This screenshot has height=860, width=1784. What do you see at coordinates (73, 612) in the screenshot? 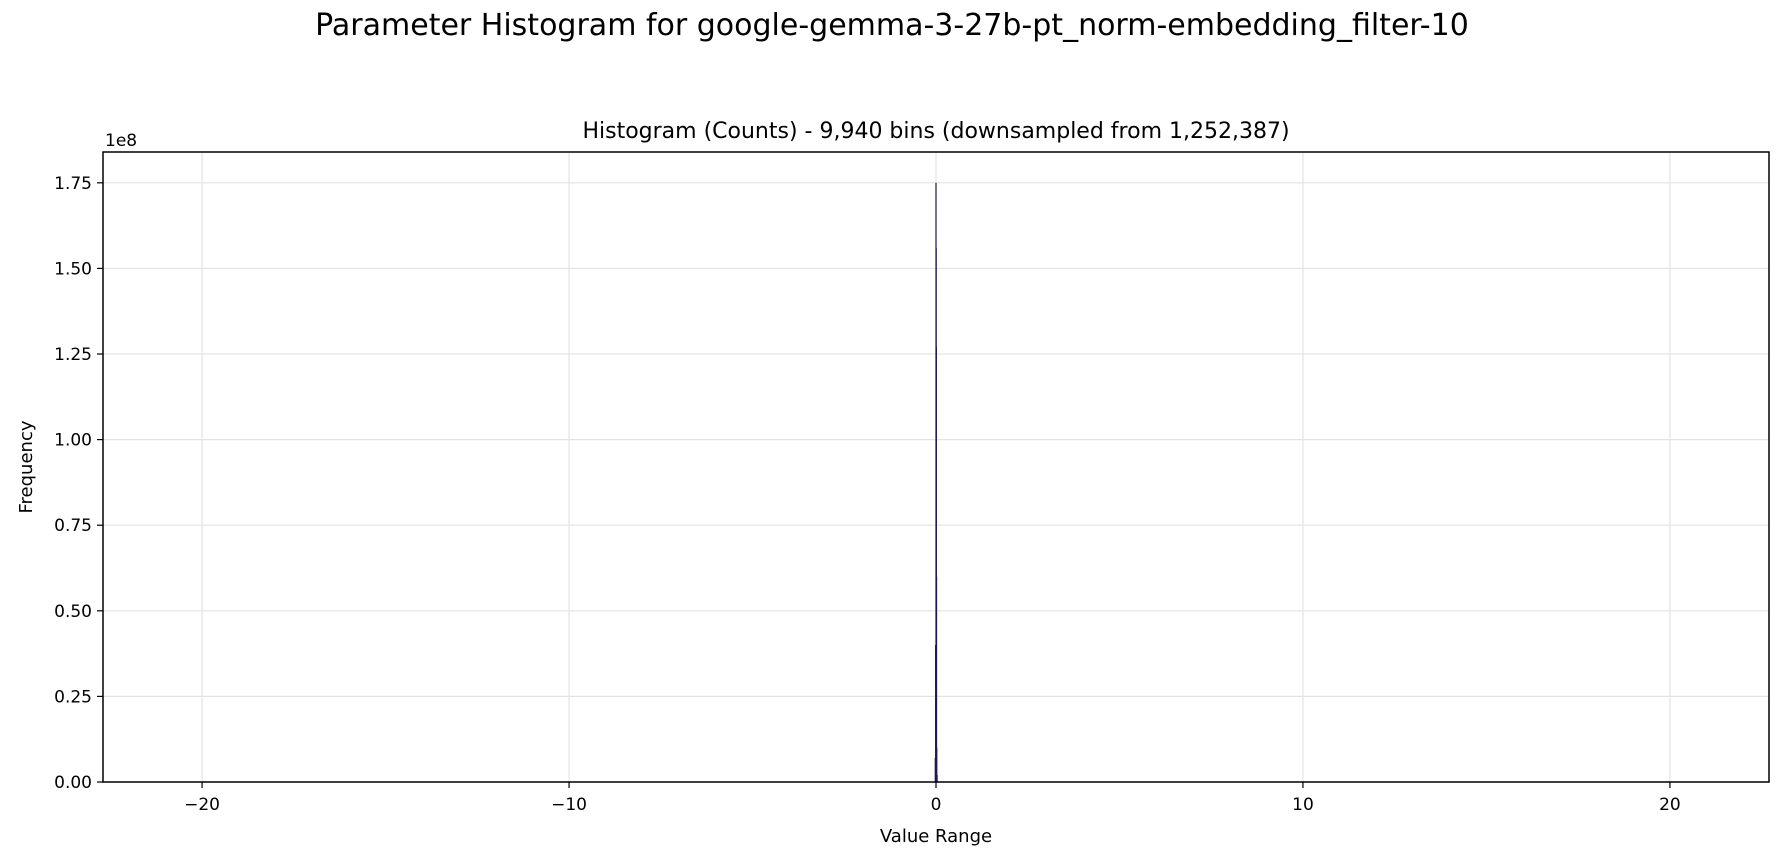
I see `y-tick-label: 0.50` at bounding box center [73, 612].